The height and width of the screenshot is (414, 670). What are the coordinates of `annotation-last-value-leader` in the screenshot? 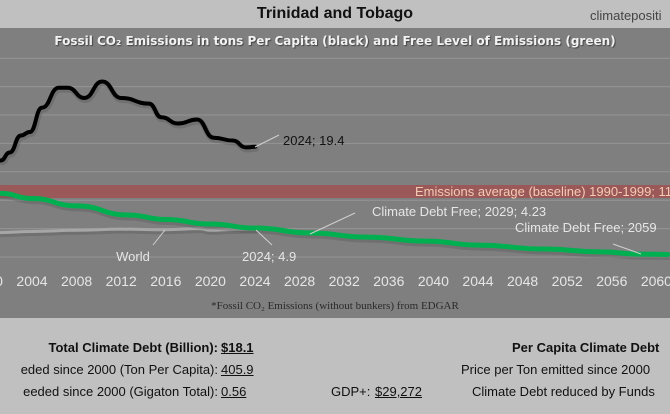 It's located at (267, 141).